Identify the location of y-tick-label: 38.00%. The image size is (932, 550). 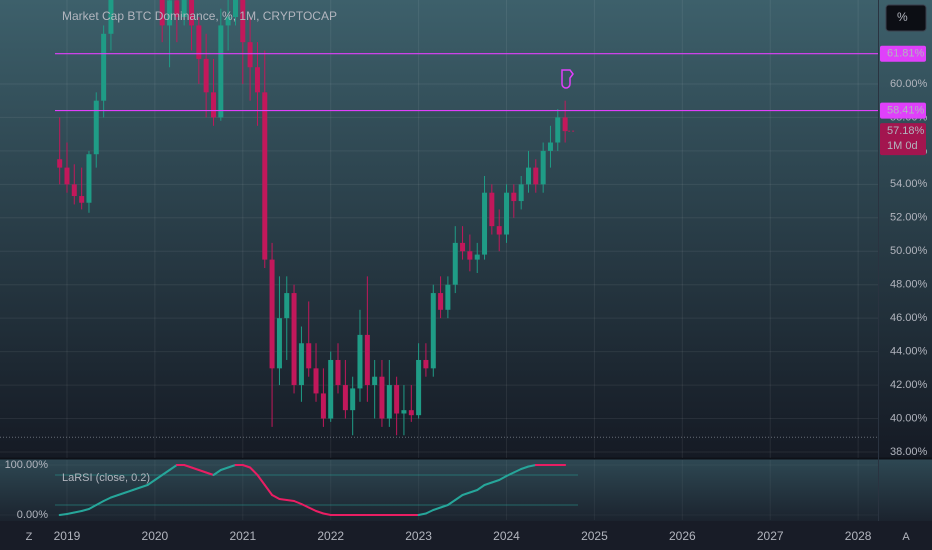
(909, 452).